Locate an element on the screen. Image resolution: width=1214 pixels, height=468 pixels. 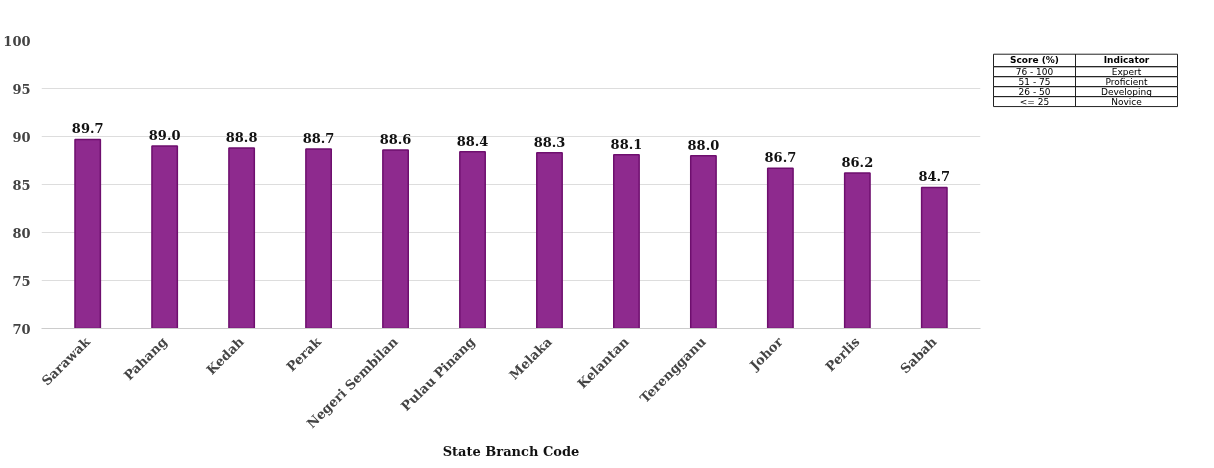
text: 76 - 100 is located at coordinates (1034, 71).